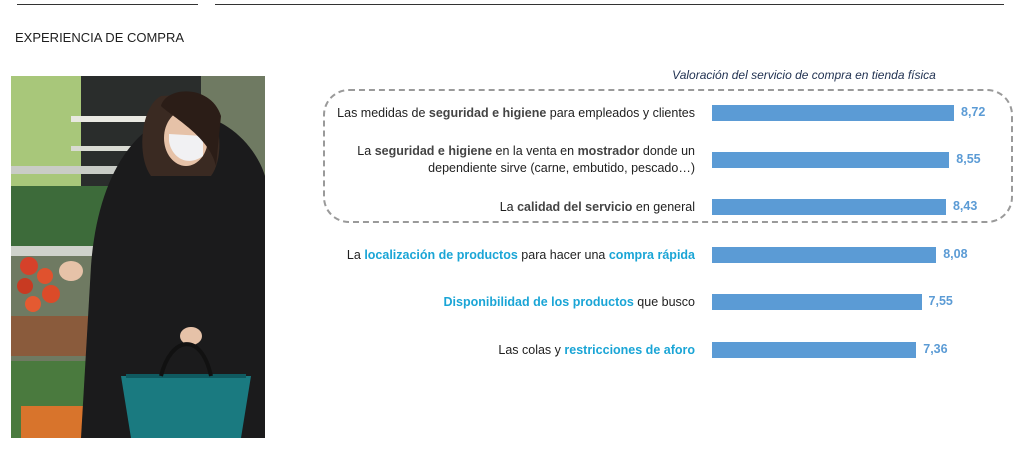 This screenshot has width=1026, height=462. Describe the element at coordinates (608, 151) in the screenshot. I see `category-label-segment: mostrador` at that location.